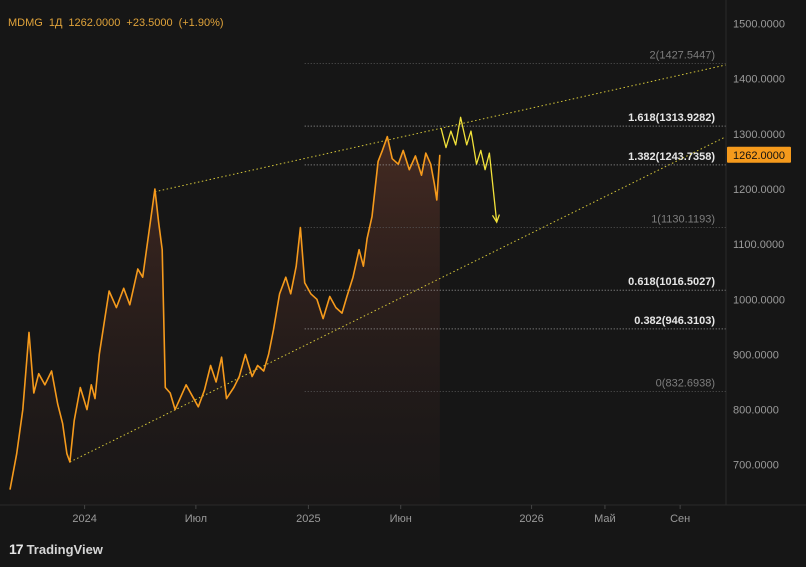 The image size is (806, 567). I want to click on fib-level-label: 2(1427.5447), so click(682, 56).